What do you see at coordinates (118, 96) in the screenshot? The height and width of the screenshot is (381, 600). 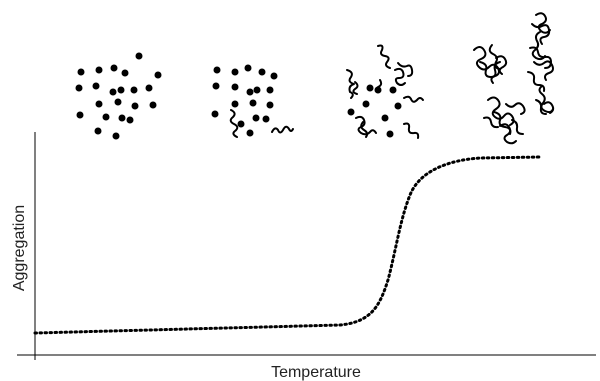 I see `stage-dispersed-particles` at bounding box center [118, 96].